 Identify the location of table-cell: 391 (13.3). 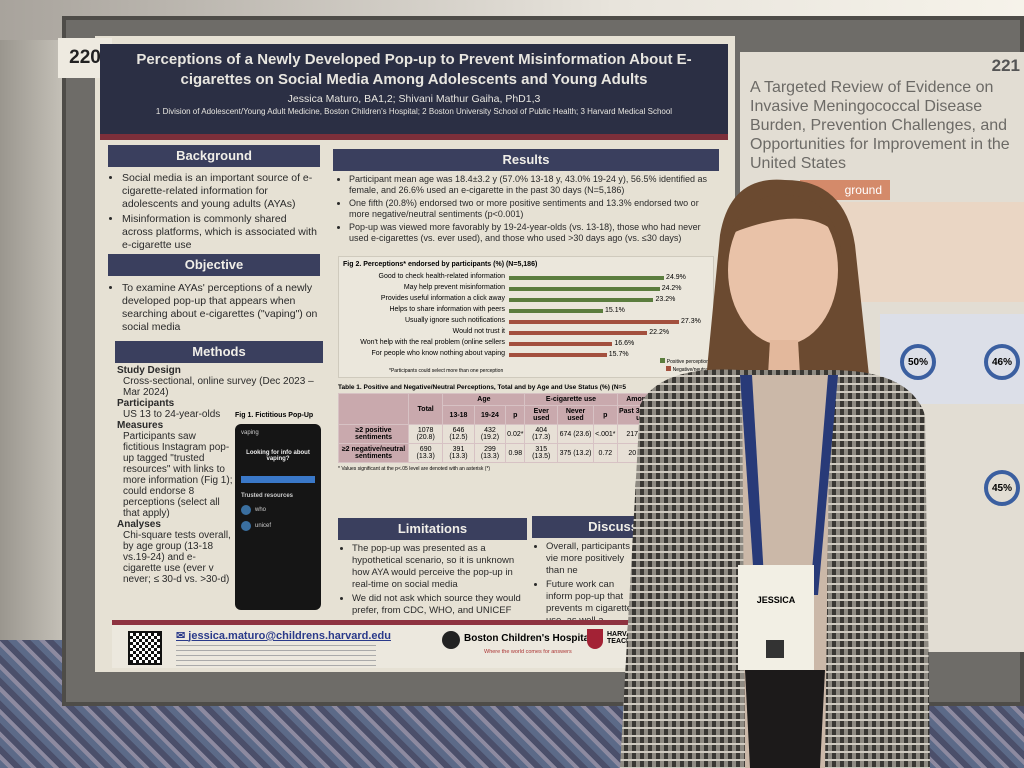
(458, 453).